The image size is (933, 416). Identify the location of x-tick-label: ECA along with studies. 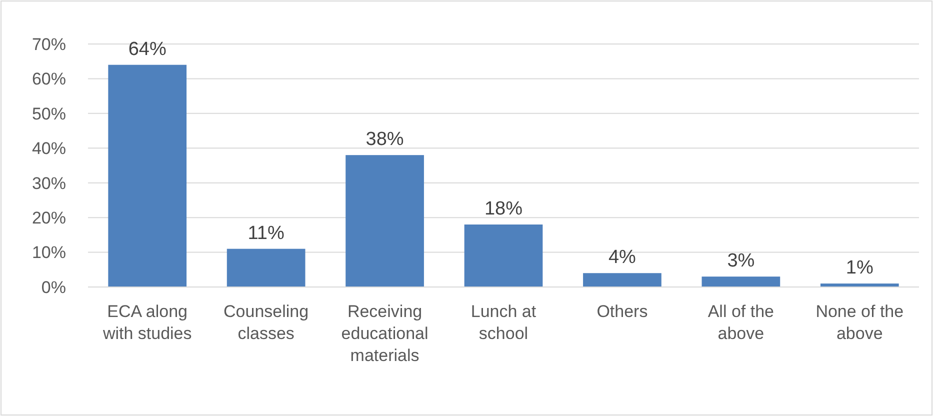
(147, 322).